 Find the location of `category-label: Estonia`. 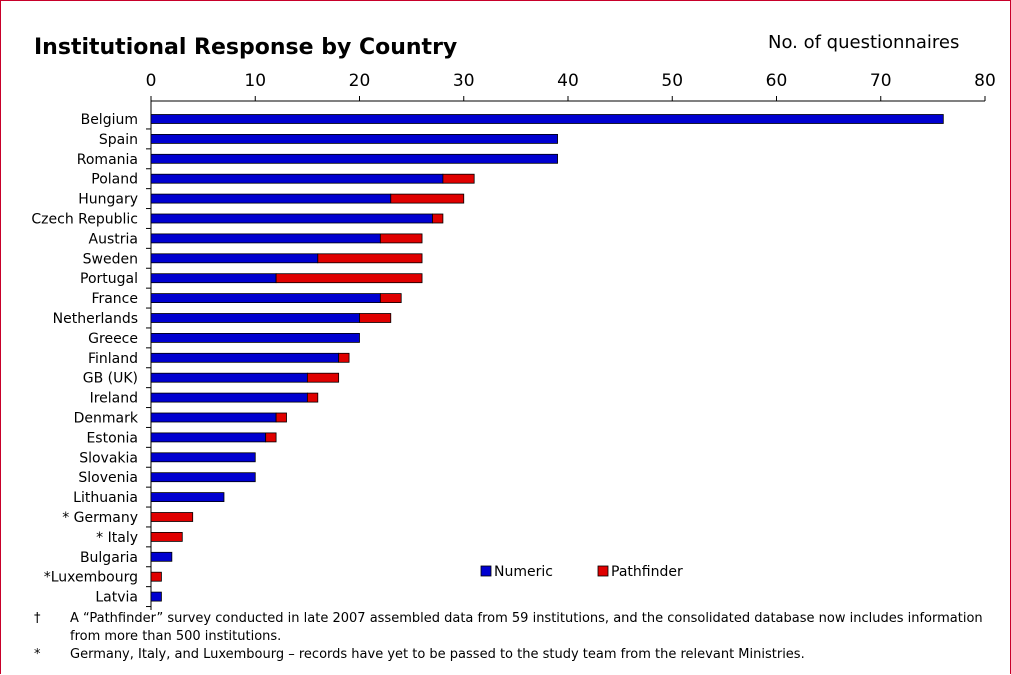

category-label: Estonia is located at coordinates (112, 438).